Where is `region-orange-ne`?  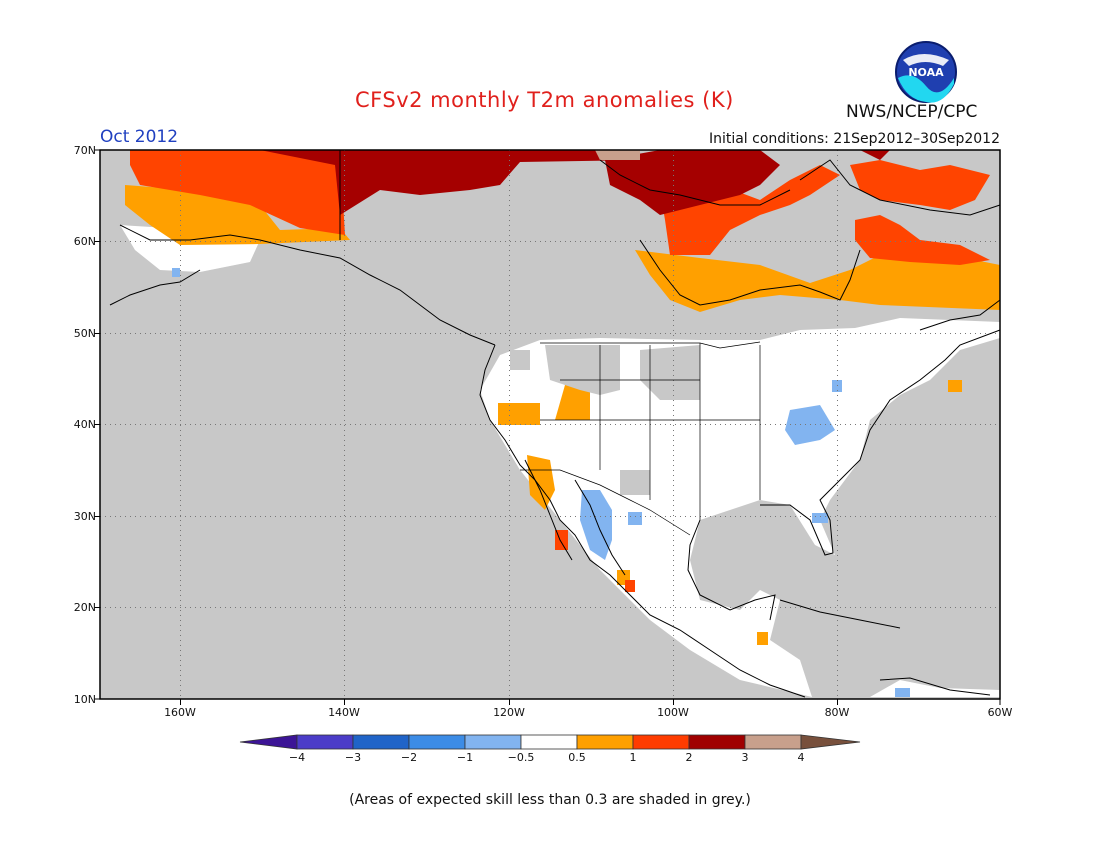
region-orange-ne is located at coordinates (955, 386).